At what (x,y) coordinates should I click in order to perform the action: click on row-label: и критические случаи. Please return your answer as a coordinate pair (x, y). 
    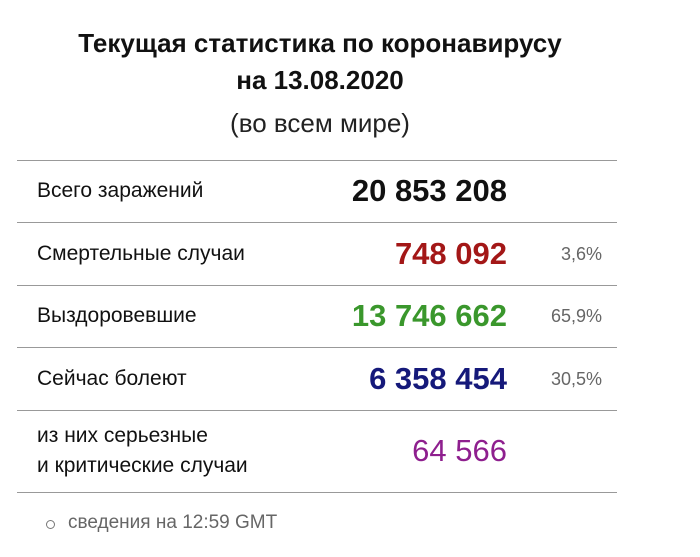
    Looking at the image, I should click on (142, 465).